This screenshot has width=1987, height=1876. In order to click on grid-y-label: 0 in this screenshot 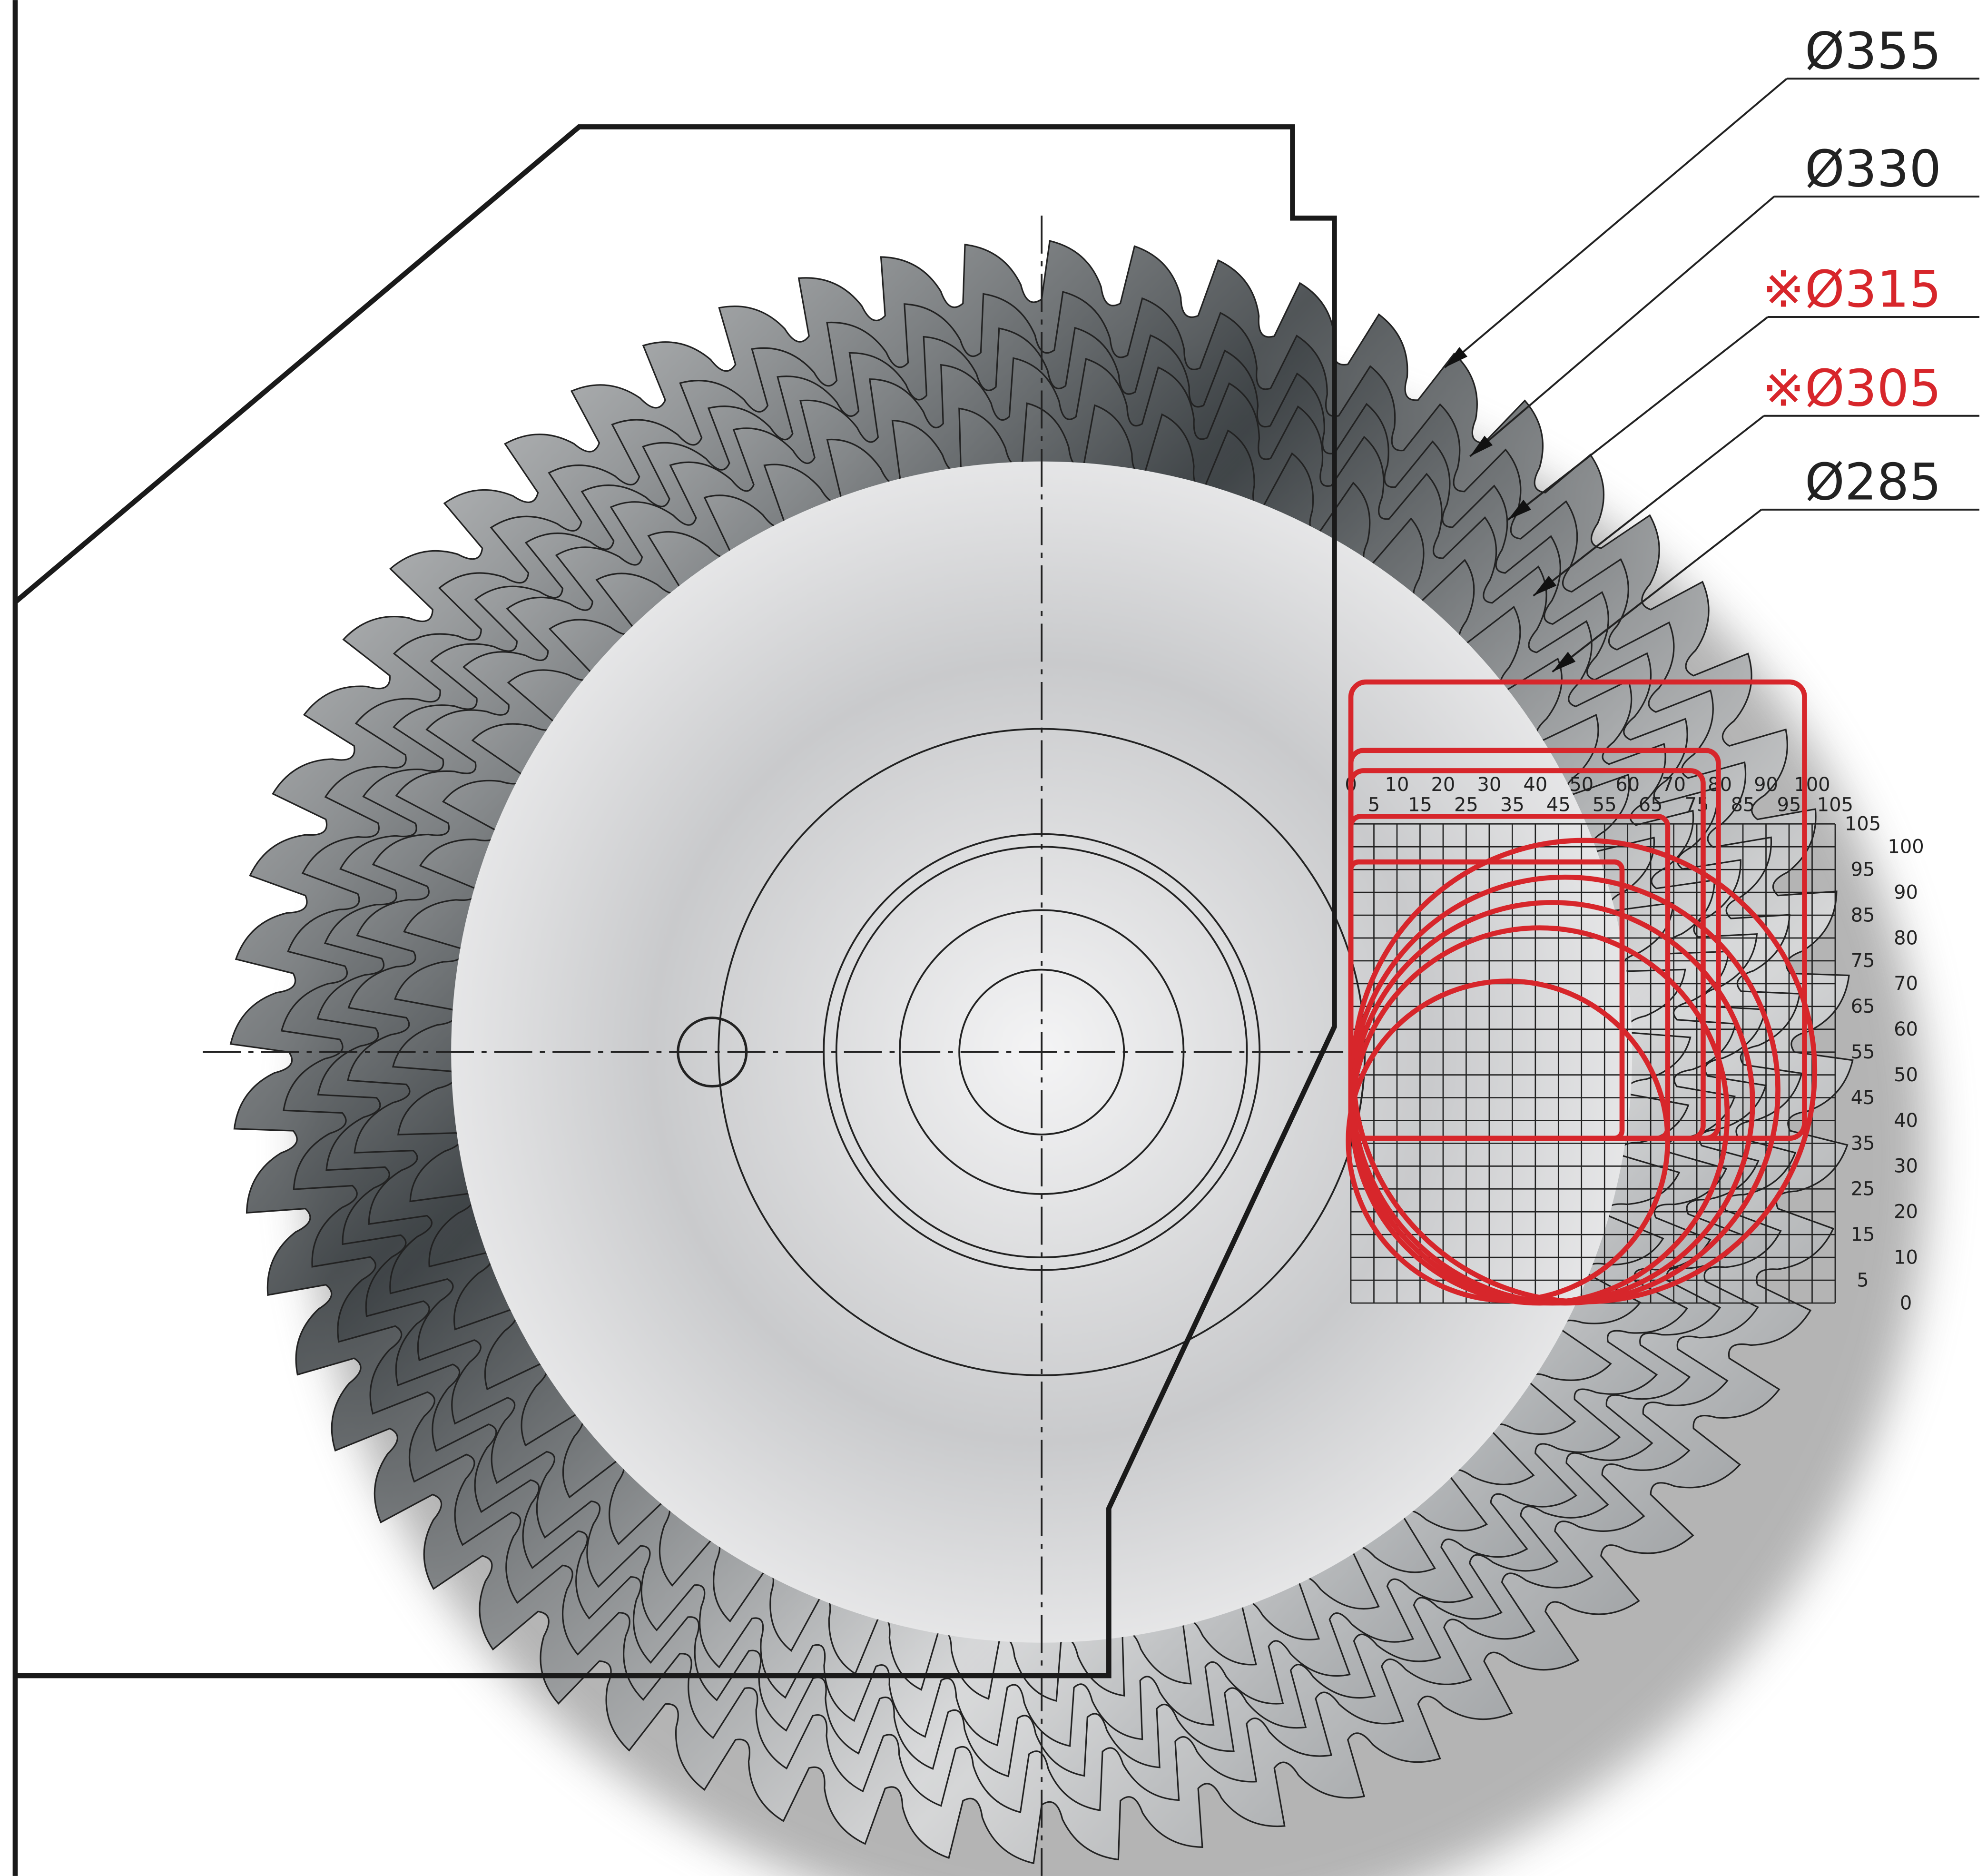, I will do `click(1906, 1303)`.